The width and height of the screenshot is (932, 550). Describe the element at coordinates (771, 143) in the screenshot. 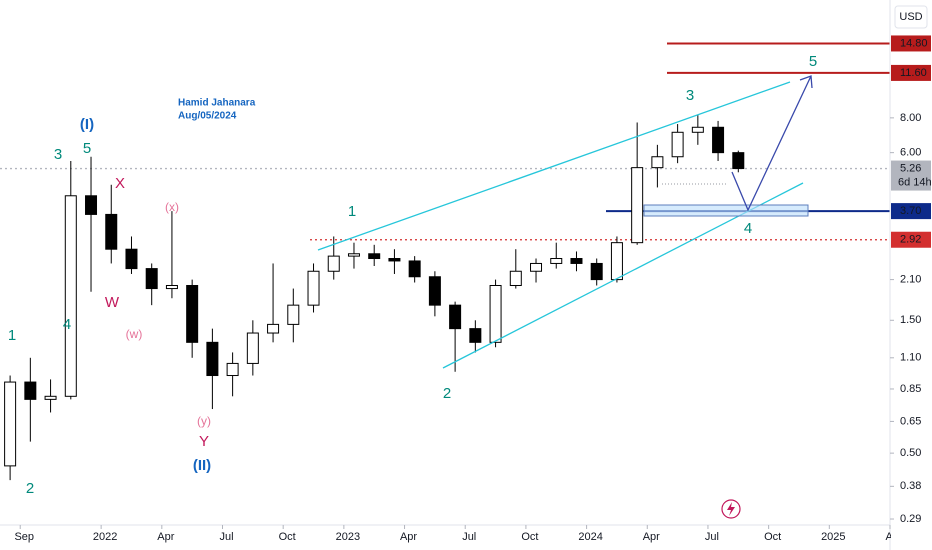

I see `projection-path` at that location.